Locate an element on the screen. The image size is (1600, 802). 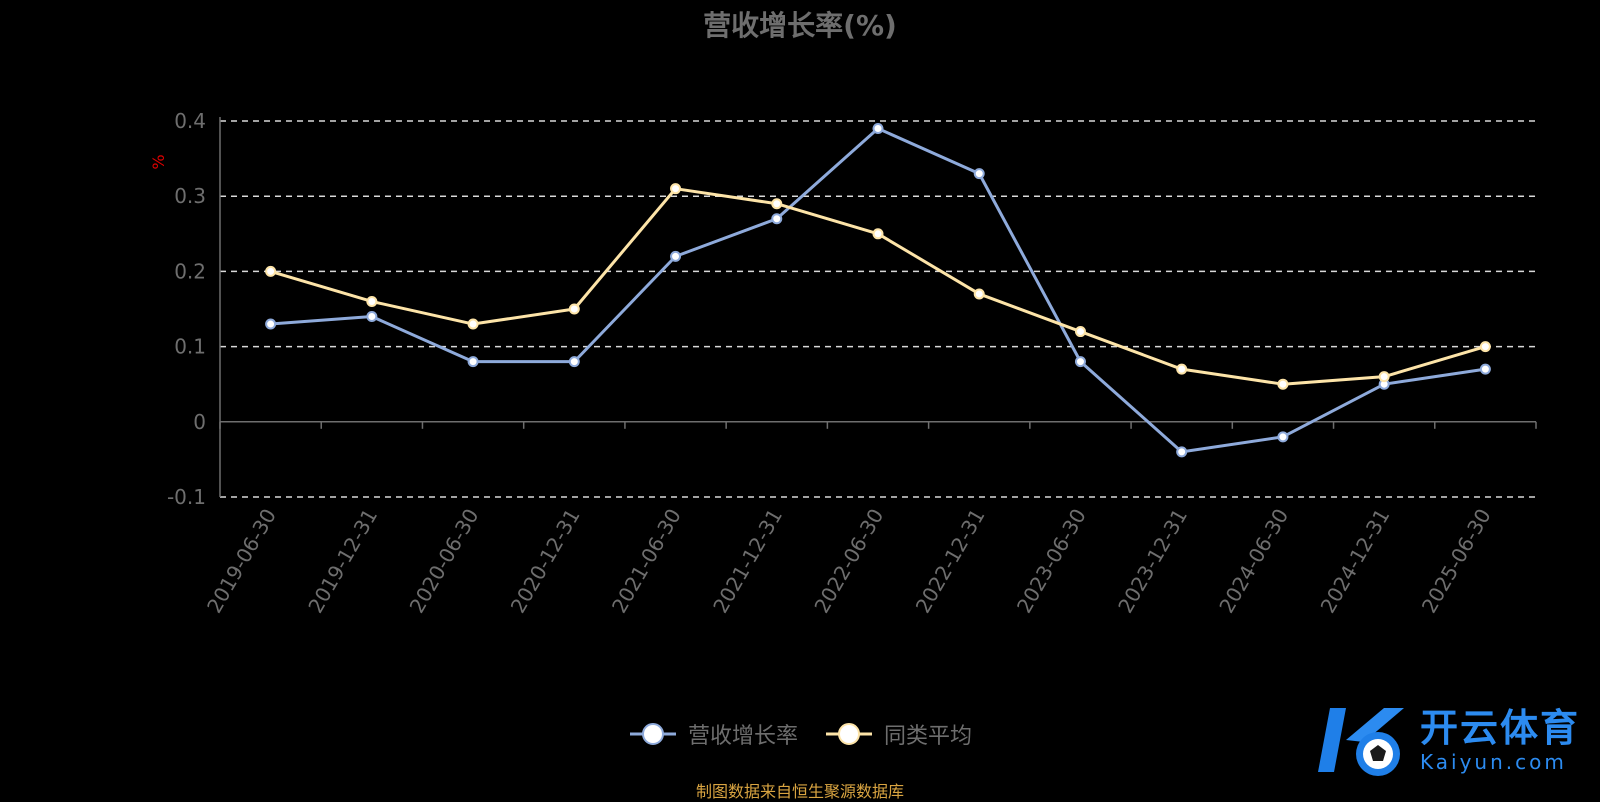
x-tick-label: 2024-12-31 is located at coordinates (1355, 561).